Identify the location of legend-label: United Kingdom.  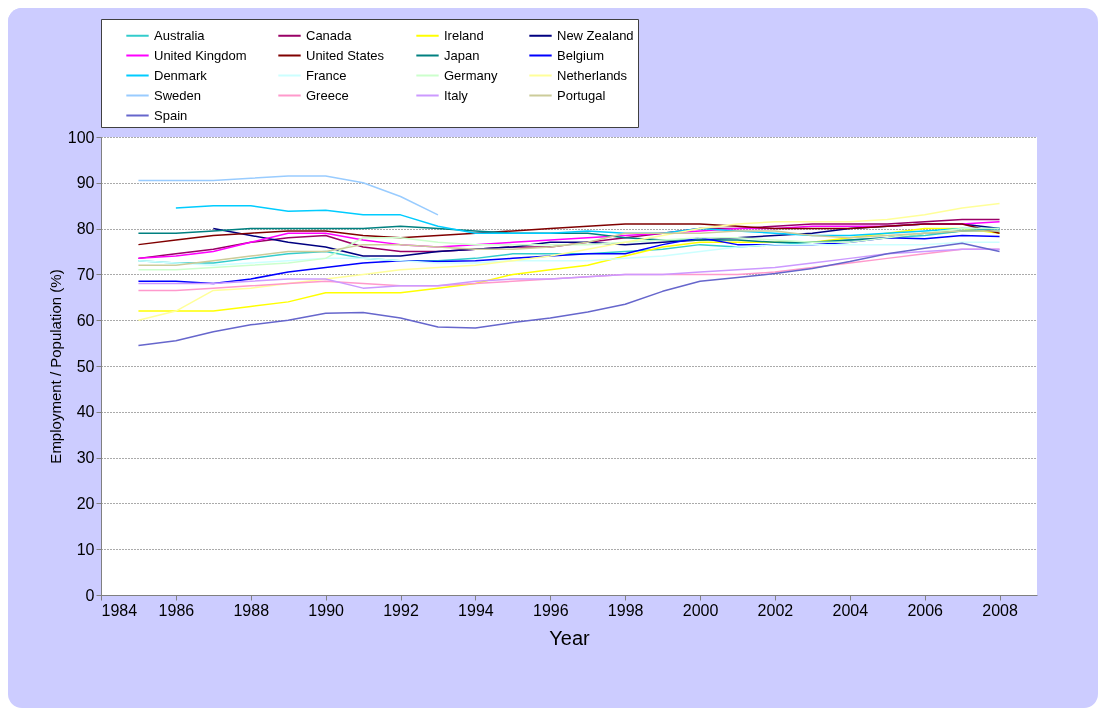
(200, 55).